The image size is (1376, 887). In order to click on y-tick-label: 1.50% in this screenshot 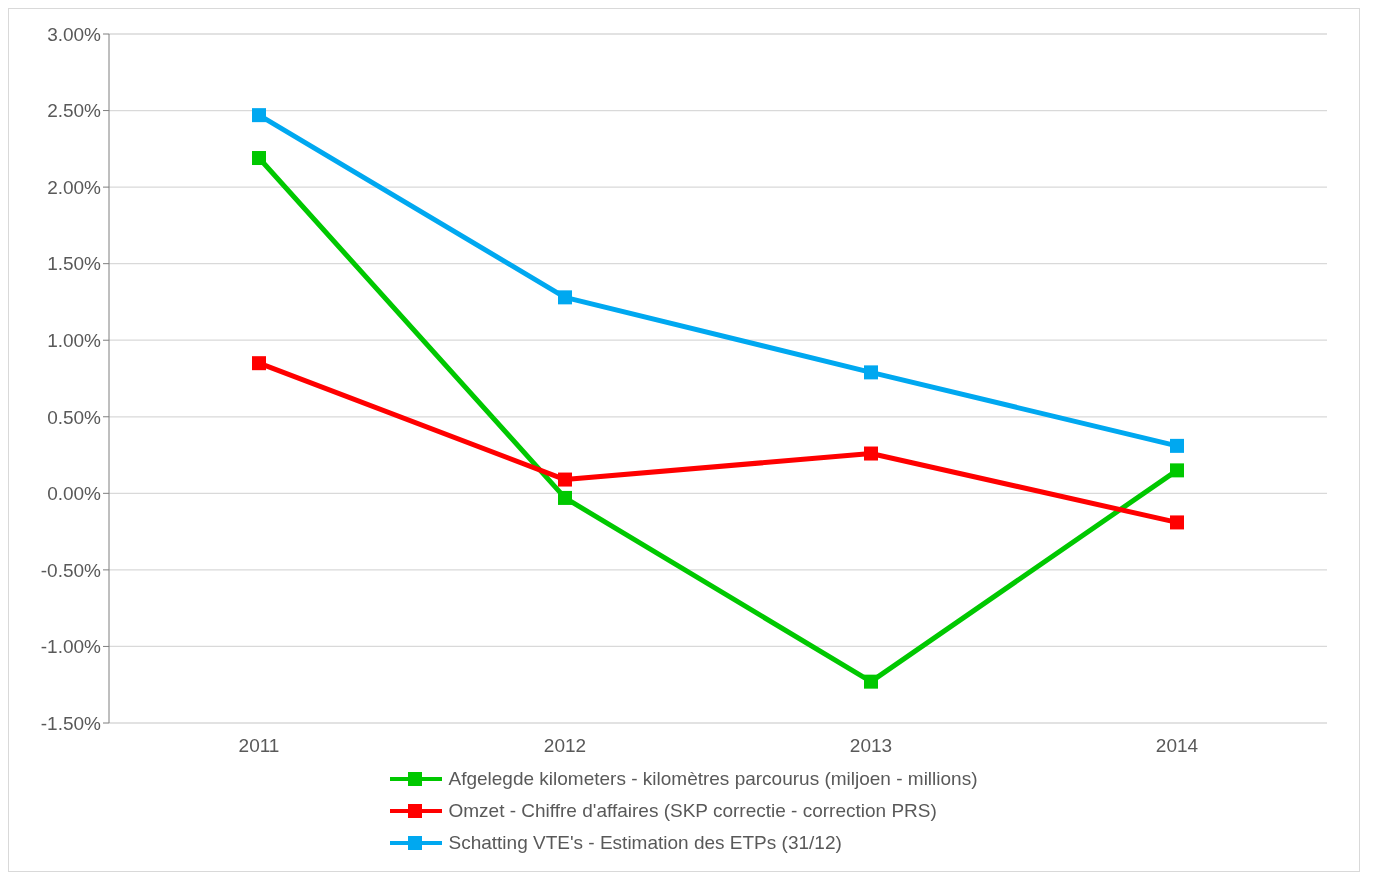, I will do `click(74, 264)`.